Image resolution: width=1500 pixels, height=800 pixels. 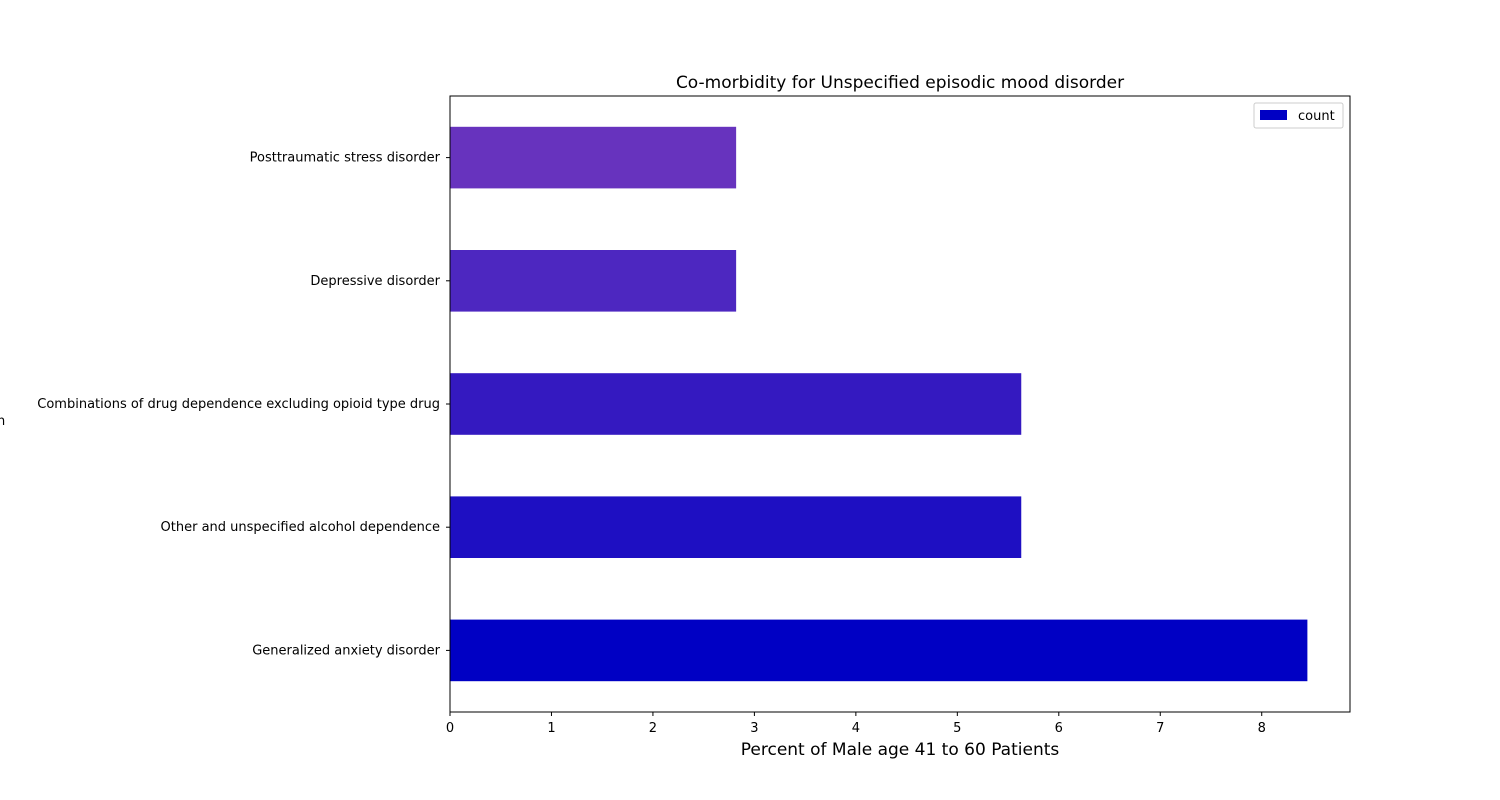 I want to click on x-tick-label: 4, so click(x=856, y=728).